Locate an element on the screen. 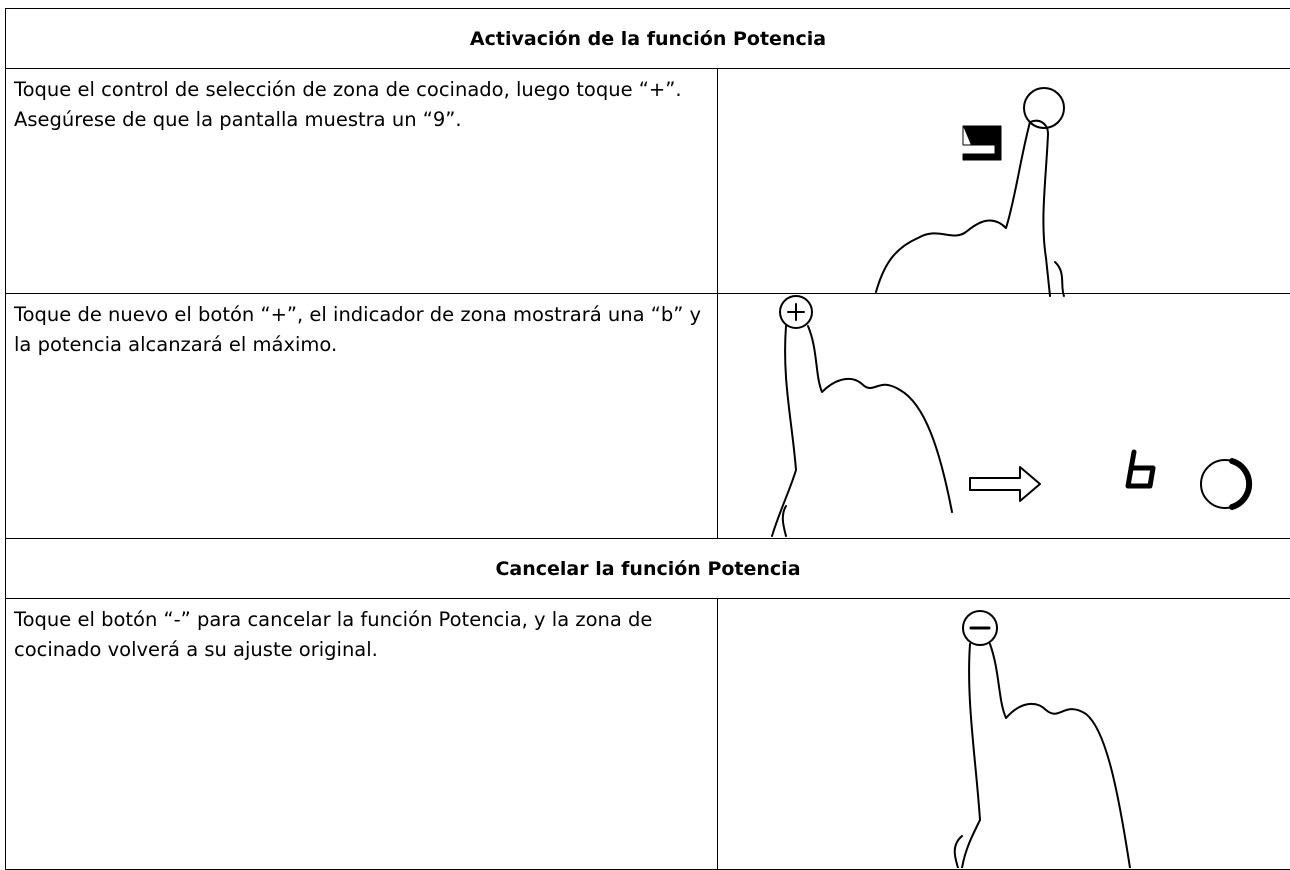 The width and height of the screenshot is (1290, 870). section-heading: Cancelar la función Potencia is located at coordinates (647, 568).